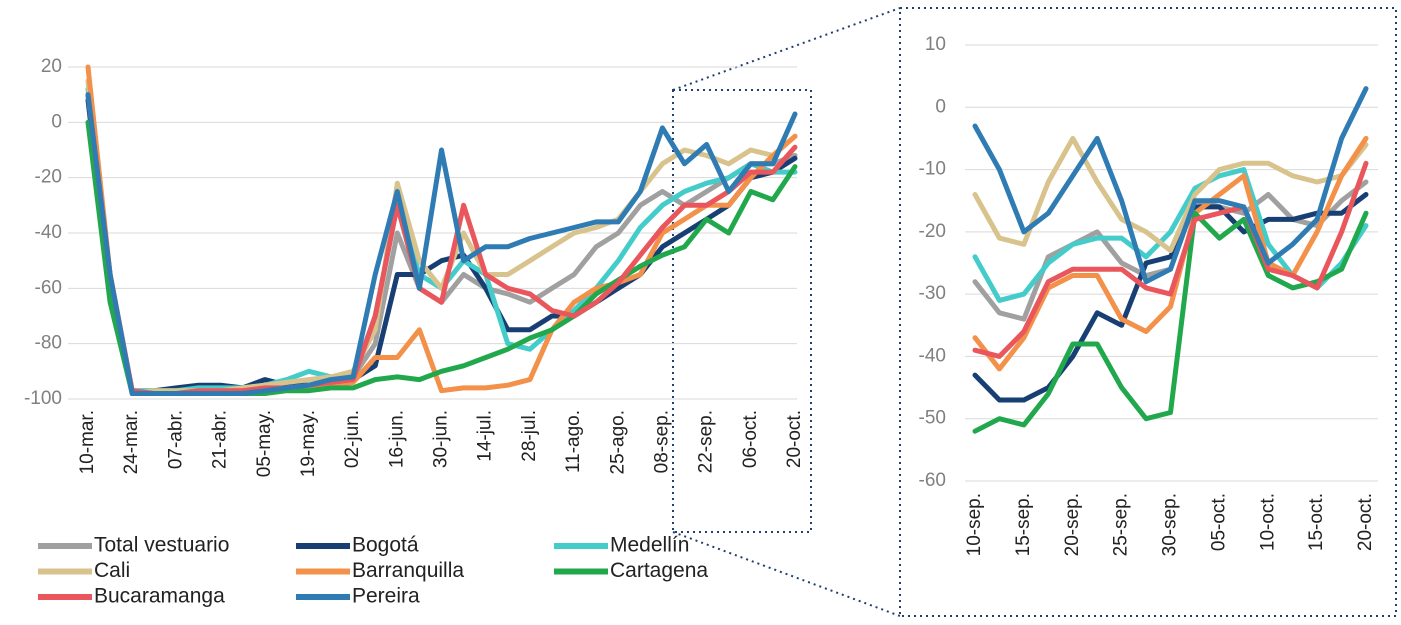  I want to click on x-tick-label: 05-oct., so click(1218, 522).